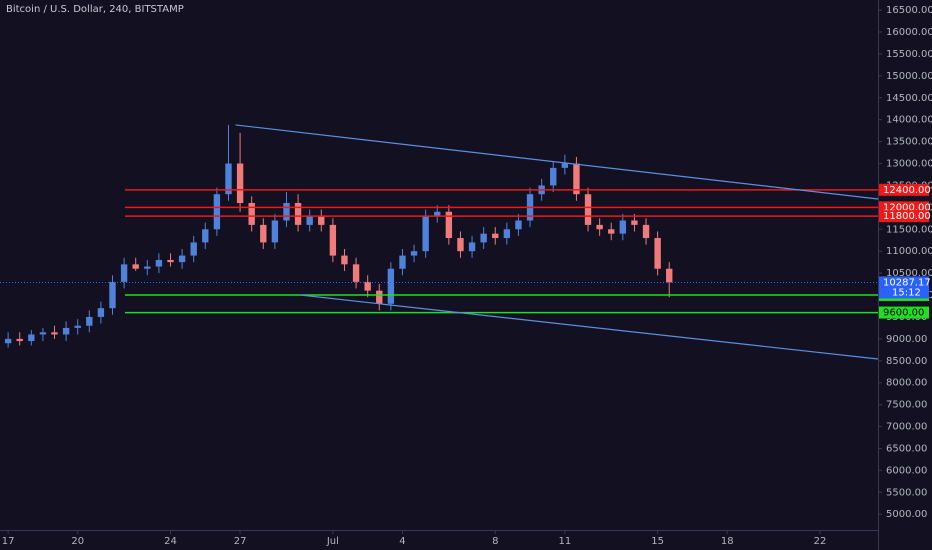 The height and width of the screenshot is (550, 932). What do you see at coordinates (906, 361) in the screenshot?
I see `y-tick-label: 8500.00` at bounding box center [906, 361].